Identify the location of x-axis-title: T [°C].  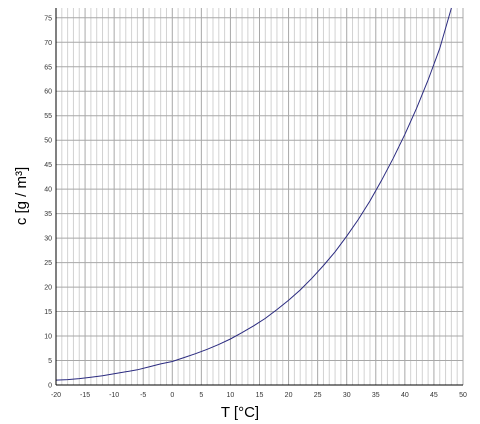
(240, 412).